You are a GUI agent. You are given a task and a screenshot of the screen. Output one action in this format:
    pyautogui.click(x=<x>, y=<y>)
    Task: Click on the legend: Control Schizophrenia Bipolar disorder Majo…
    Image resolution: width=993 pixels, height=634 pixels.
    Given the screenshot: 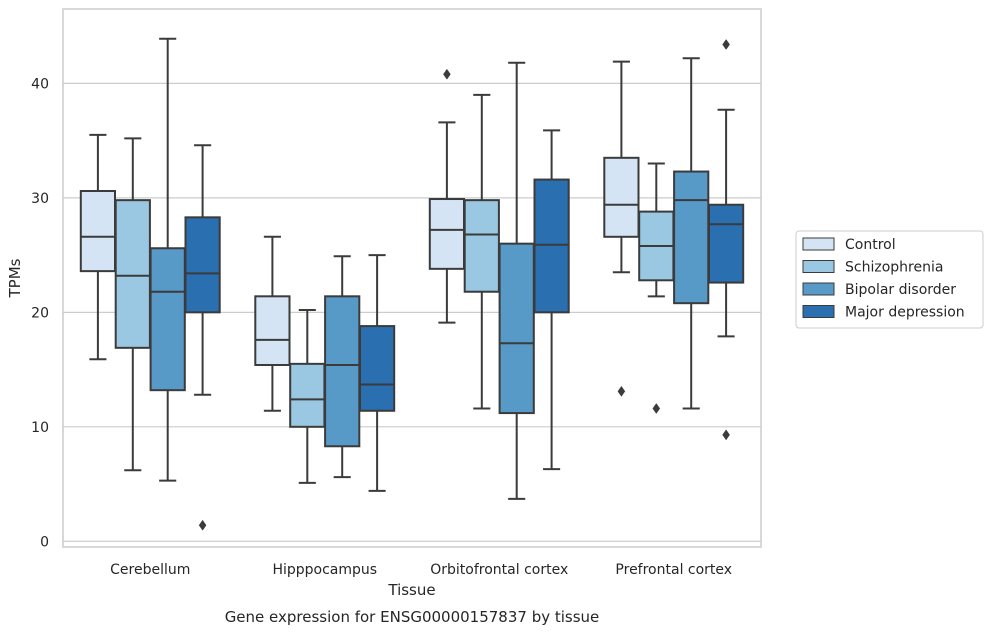 What is the action you would take?
    pyautogui.click(x=889, y=279)
    